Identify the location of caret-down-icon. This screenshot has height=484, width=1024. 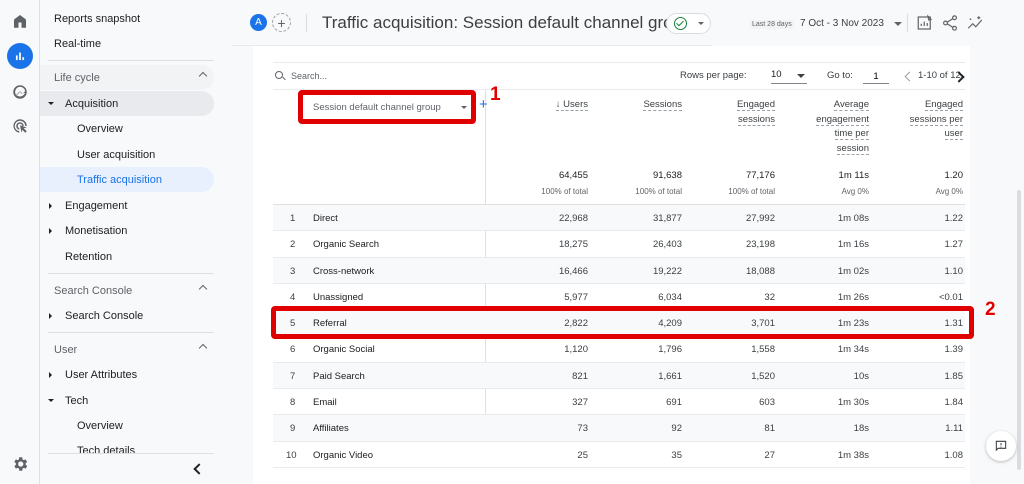
(51, 103).